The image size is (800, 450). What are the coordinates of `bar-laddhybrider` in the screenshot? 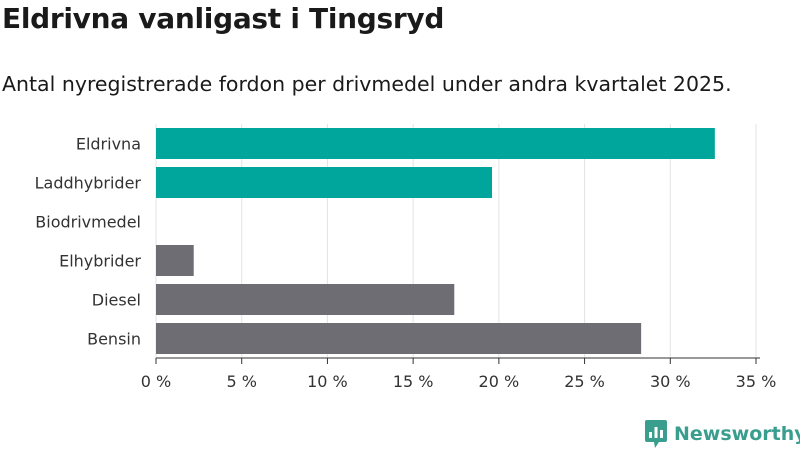 It's located at (324, 182).